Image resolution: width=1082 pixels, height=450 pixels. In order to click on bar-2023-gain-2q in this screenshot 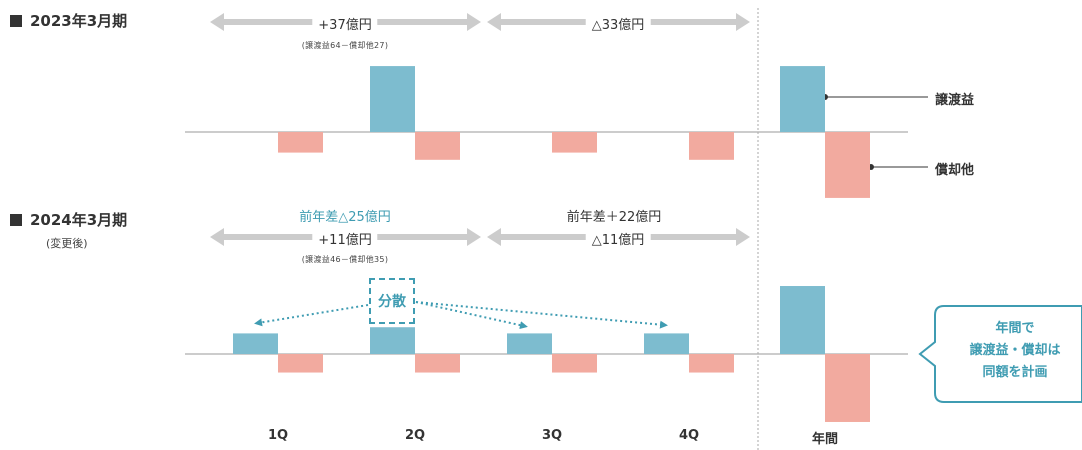, I will do `click(392, 99)`.